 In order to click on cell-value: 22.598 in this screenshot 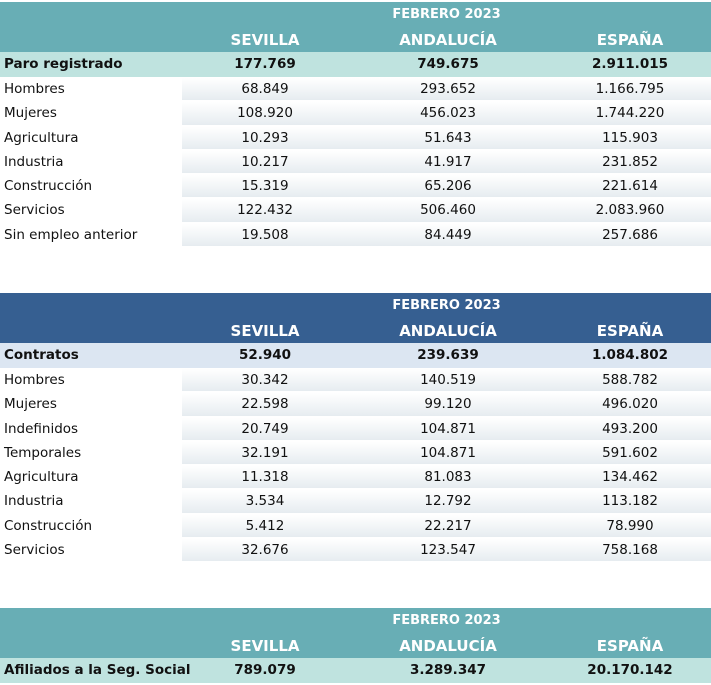, I will do `click(265, 404)`.